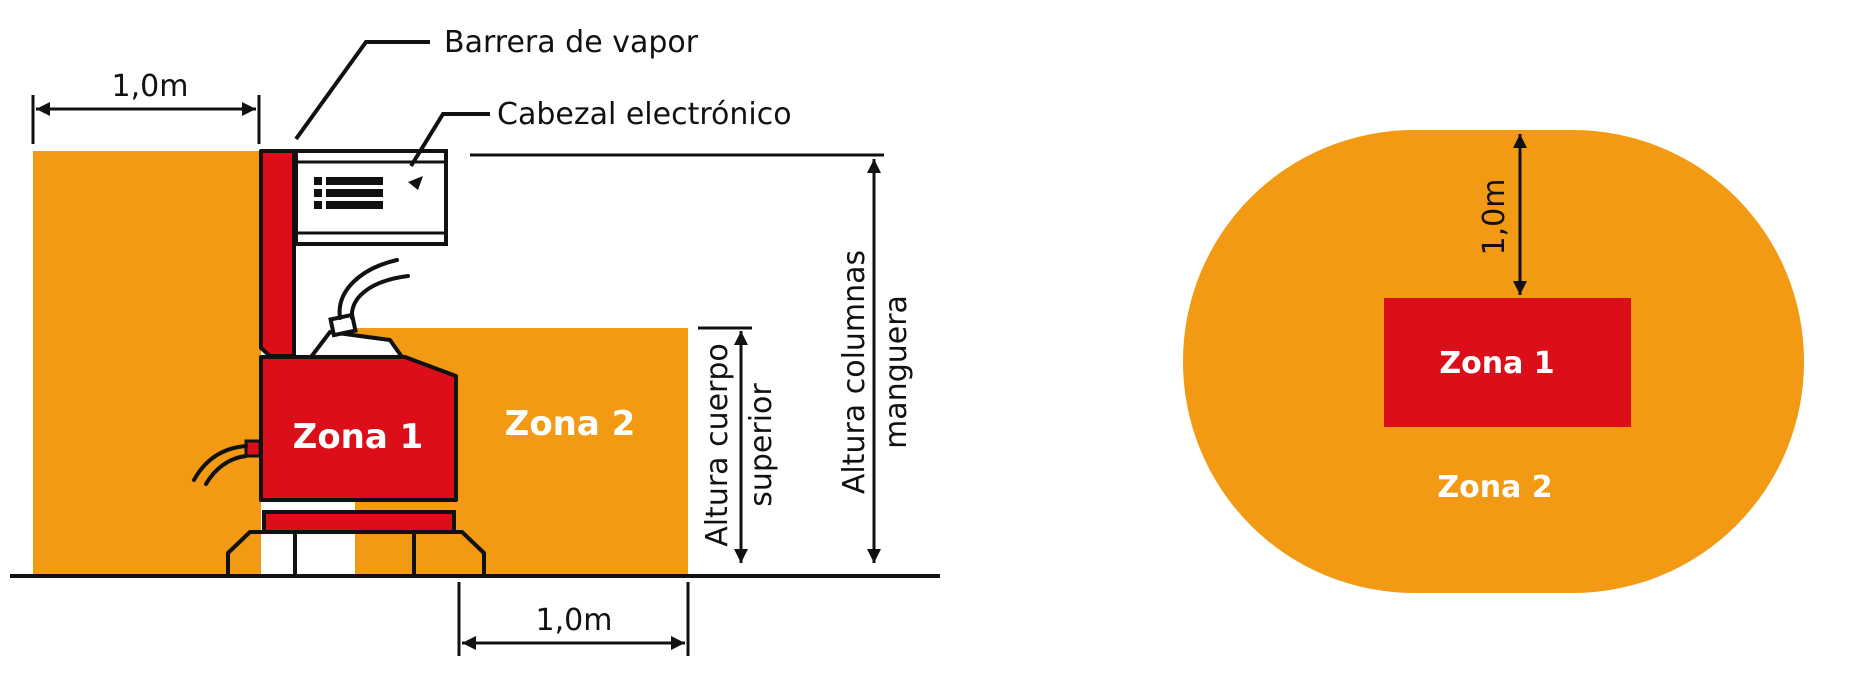 The image size is (1850, 693). Describe the element at coordinates (677, 358) in the screenshot. I see `hose-column-height-dimension` at that location.